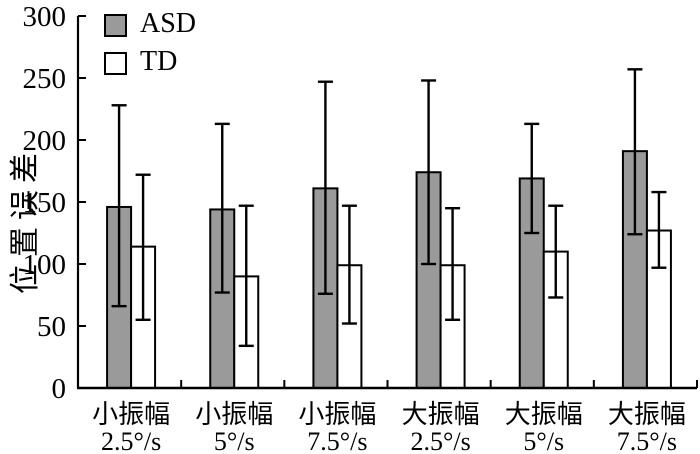 This screenshot has width=700, height=454. I want to click on y-axis-tick-label-50: 50, so click(51, 327).